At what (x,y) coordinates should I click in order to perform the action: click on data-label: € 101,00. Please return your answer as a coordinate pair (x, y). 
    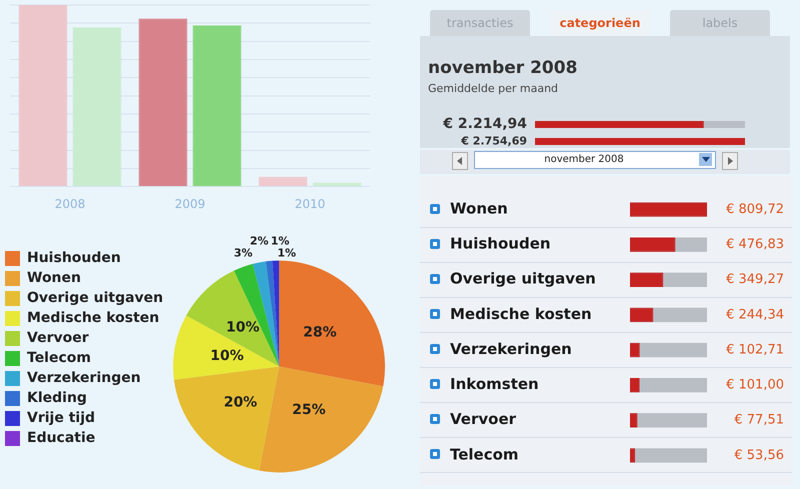
    Looking at the image, I should click on (755, 385).